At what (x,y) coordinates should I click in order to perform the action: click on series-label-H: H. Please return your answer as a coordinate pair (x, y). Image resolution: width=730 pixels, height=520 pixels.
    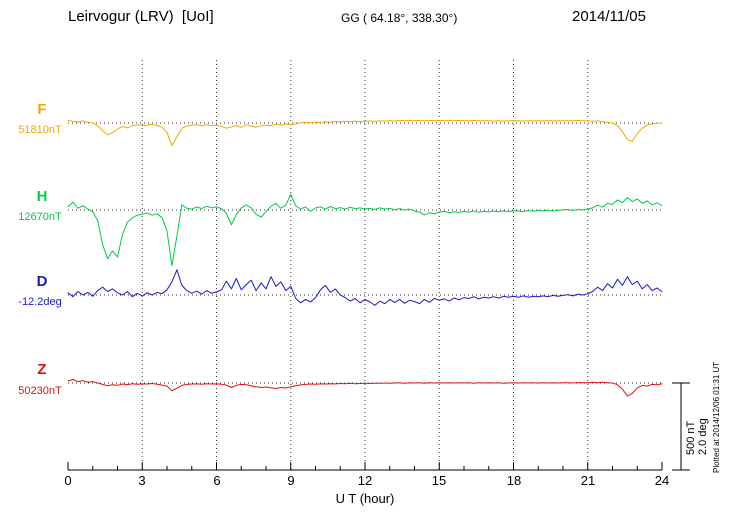
    Looking at the image, I should click on (42, 196).